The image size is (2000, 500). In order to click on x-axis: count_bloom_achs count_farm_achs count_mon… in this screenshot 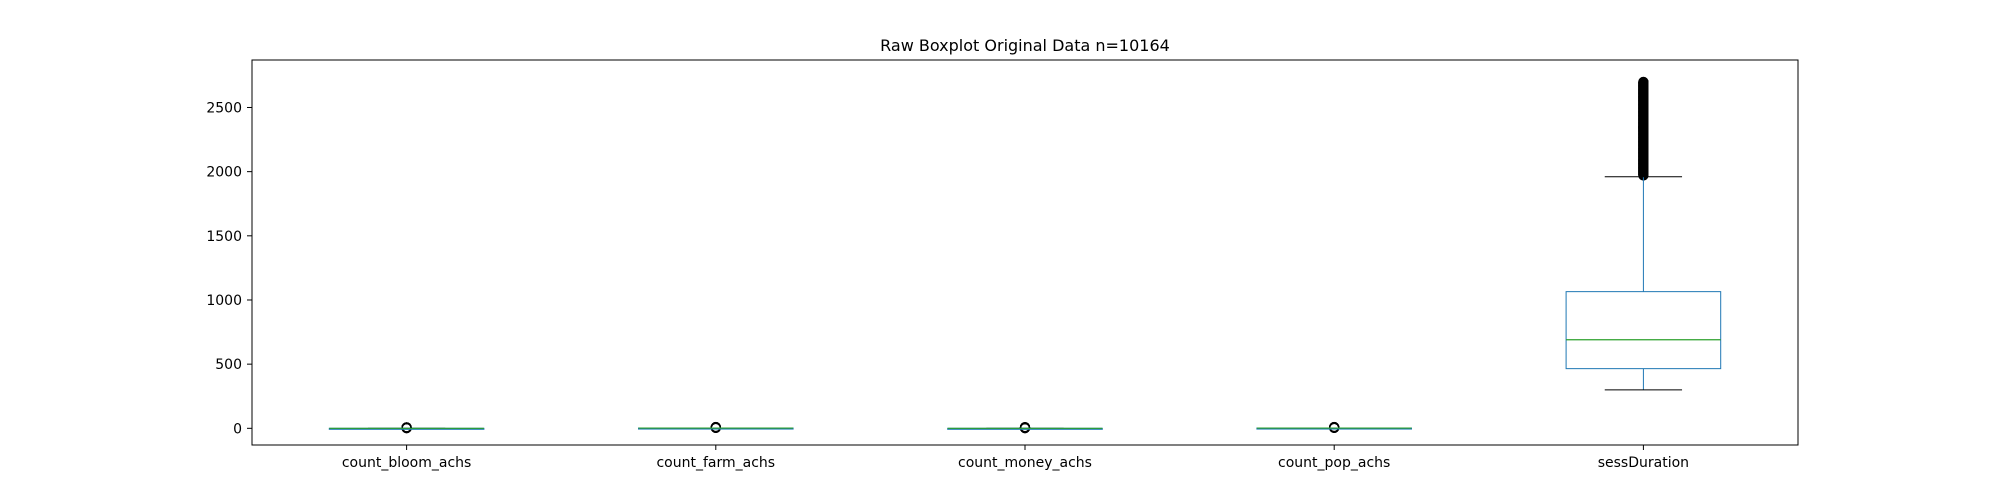, I will do `click(1015, 458)`.